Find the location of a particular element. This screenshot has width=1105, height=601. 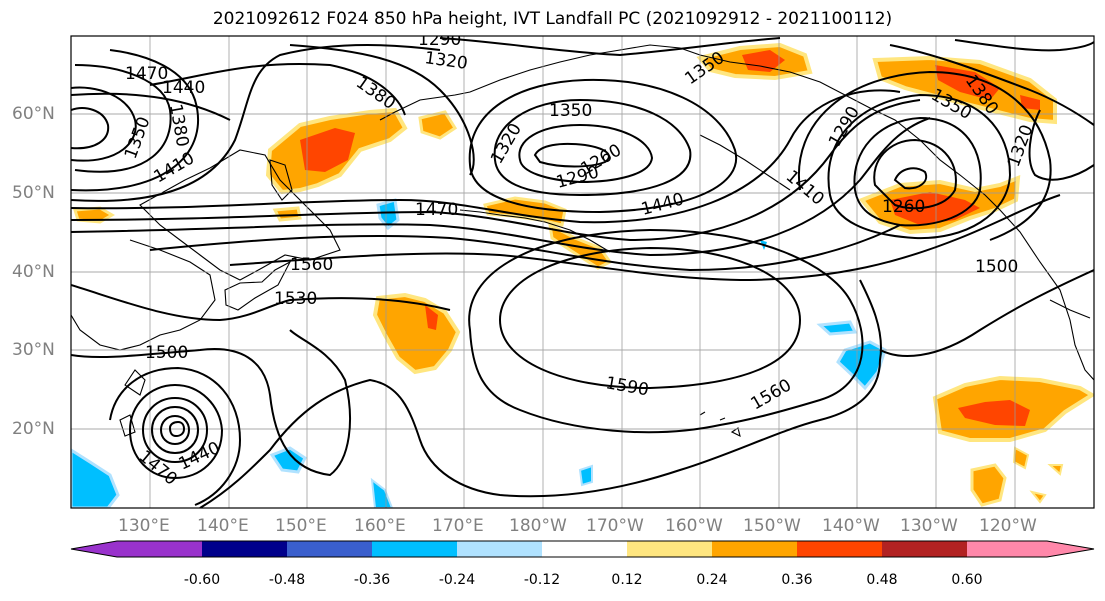

colorbar-tick-label: 0.24 is located at coordinates (712, 580).